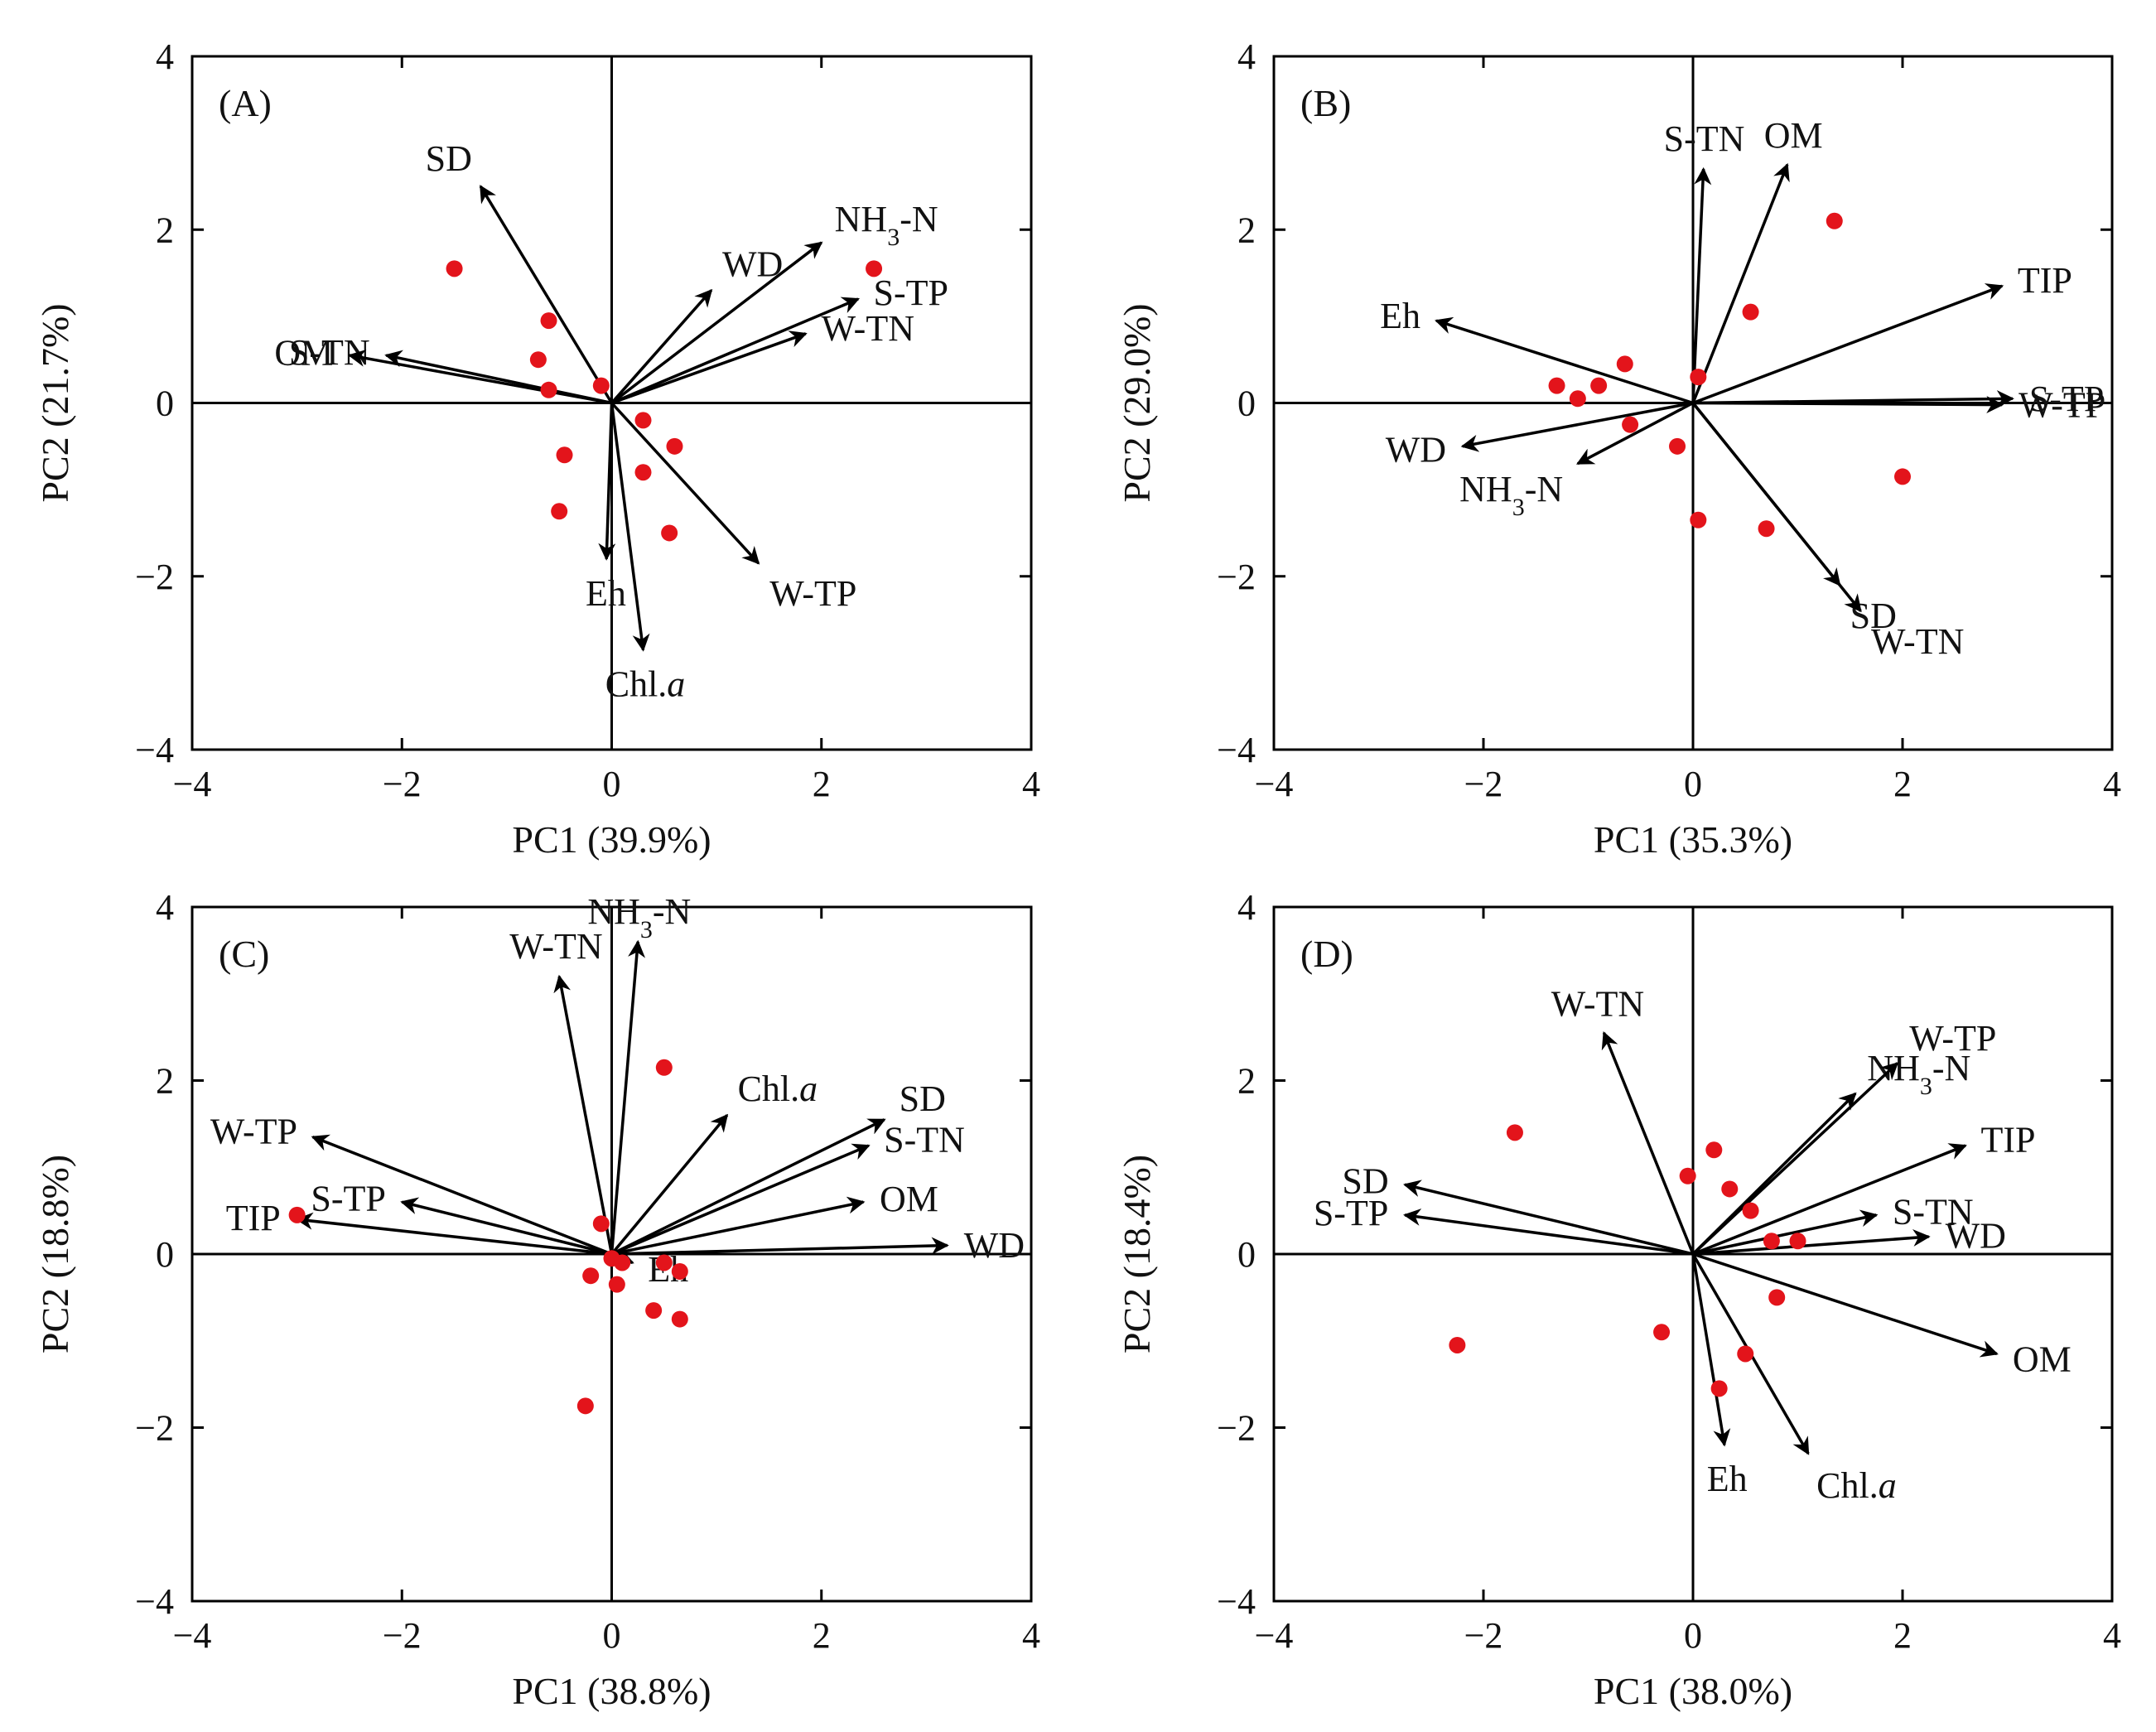 The width and height of the screenshot is (2156, 1732). What do you see at coordinates (193, 1635) in the screenshot?
I see `x-tick-label: −4` at bounding box center [193, 1635].